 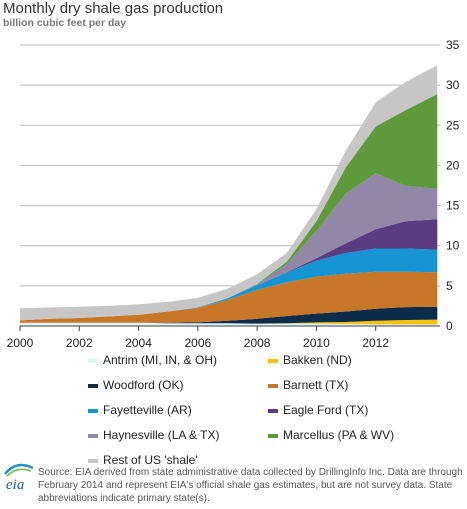 What do you see at coordinates (113, 8) in the screenshot?
I see `chart-title: Monthly dry shale gas production` at bounding box center [113, 8].